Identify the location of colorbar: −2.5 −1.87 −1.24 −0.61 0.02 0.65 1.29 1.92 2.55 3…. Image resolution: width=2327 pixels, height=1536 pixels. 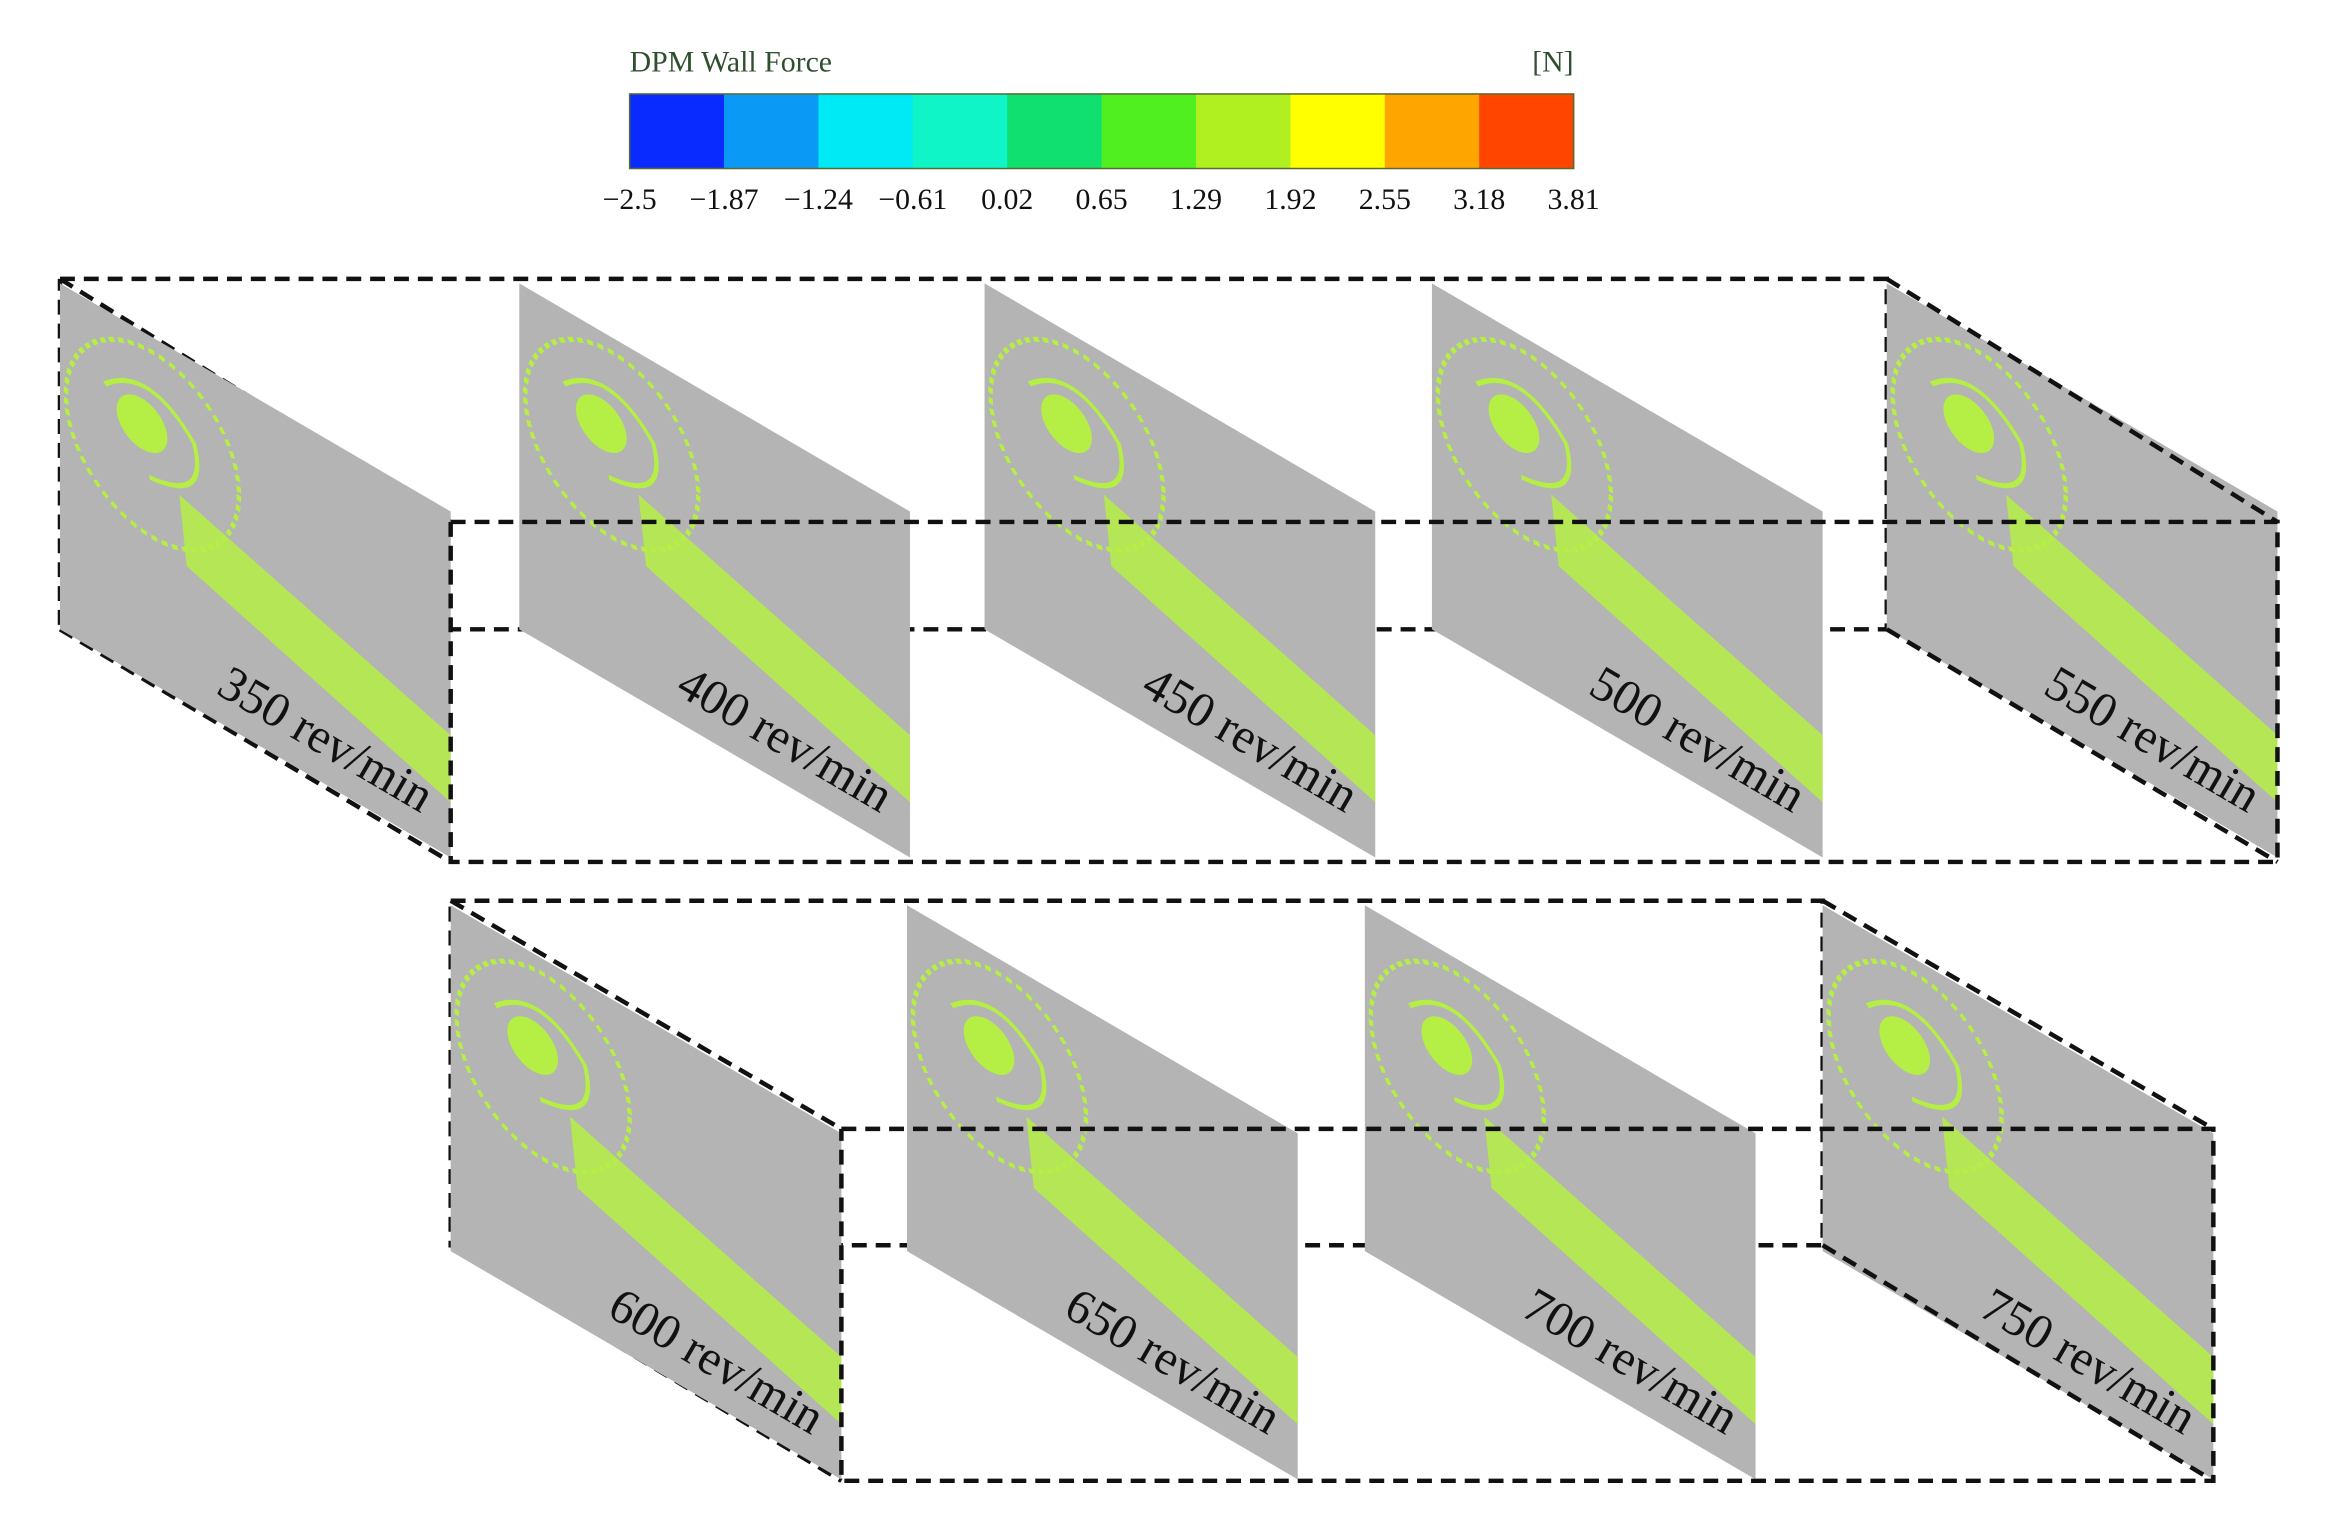
(1101, 154).